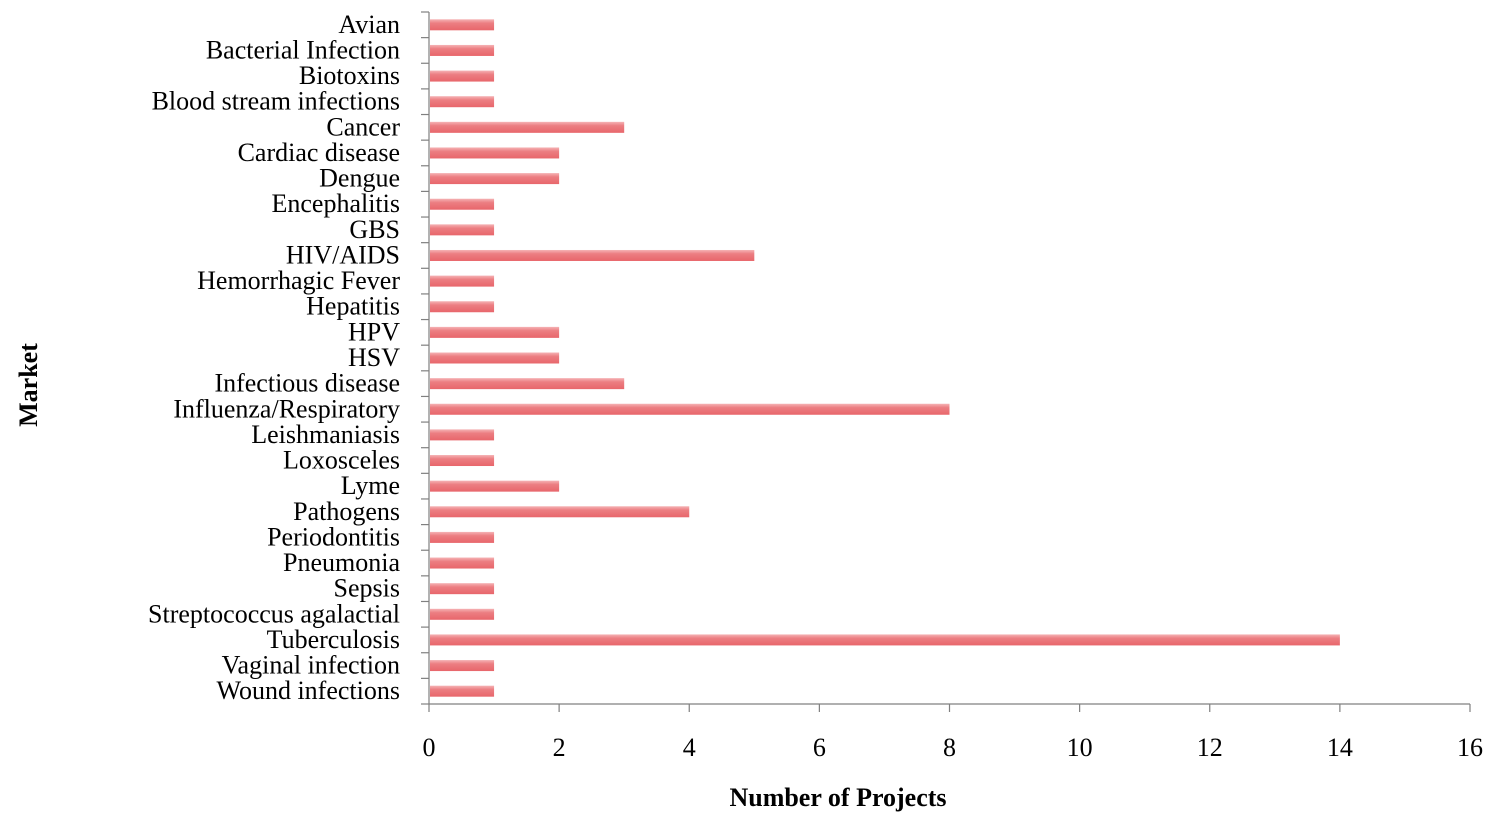 This screenshot has width=1489, height=814. I want to click on category-label: GBS, so click(374, 229).